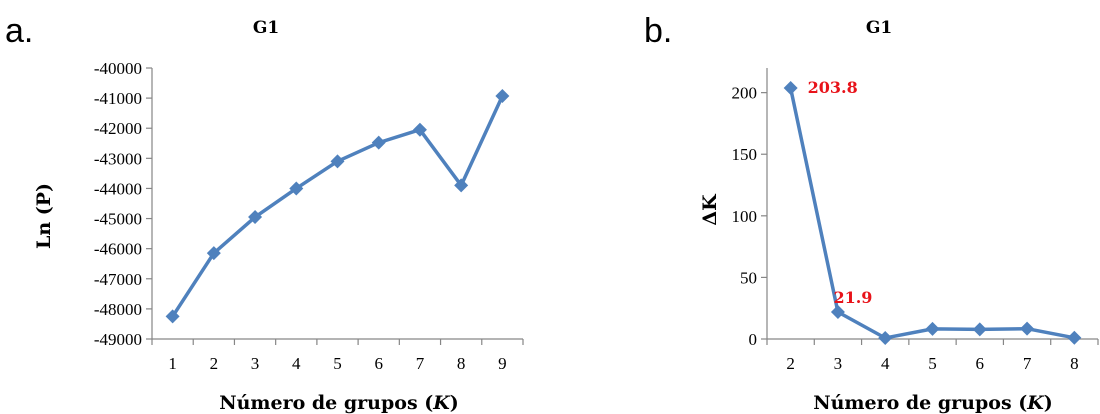 The width and height of the screenshot is (1100, 414). Describe the element at coordinates (118, 128) in the screenshot. I see `panel-a-y-tick-label: -42000` at that location.